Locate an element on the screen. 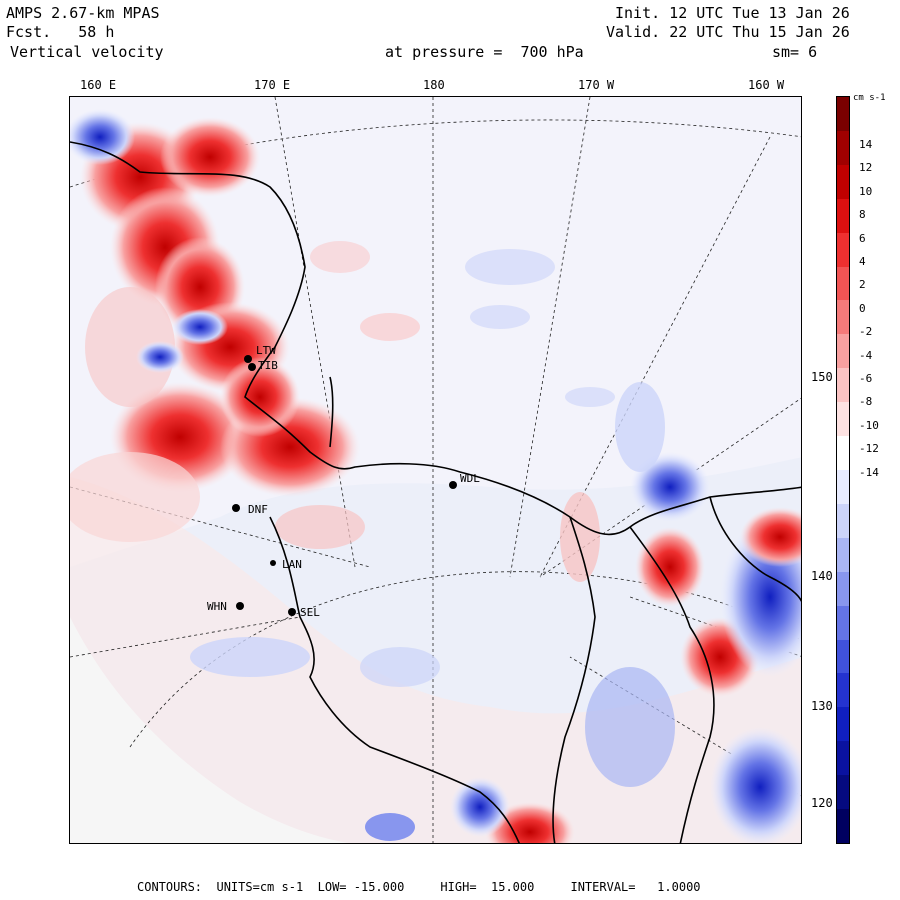  station-label-whn: WHN is located at coordinates (217, 606).